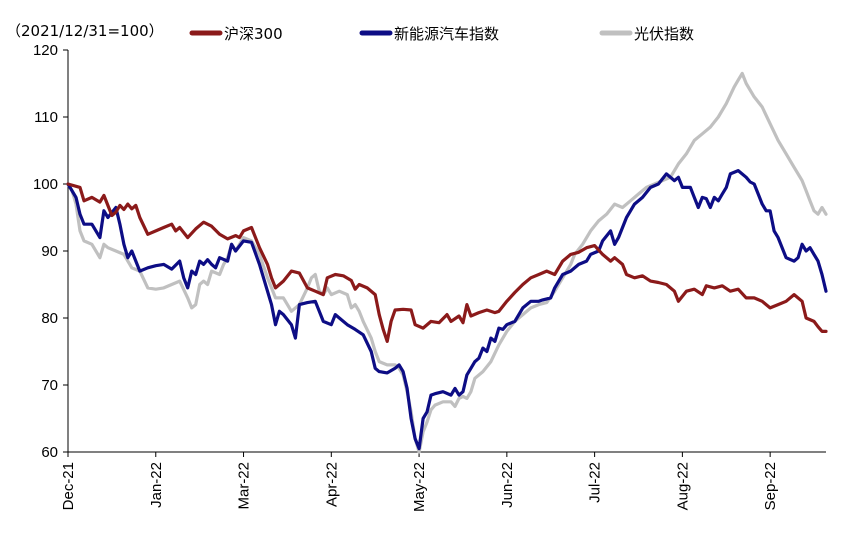  What do you see at coordinates (595, 482) in the screenshot?
I see `x-tick-label: Jul-22` at bounding box center [595, 482].